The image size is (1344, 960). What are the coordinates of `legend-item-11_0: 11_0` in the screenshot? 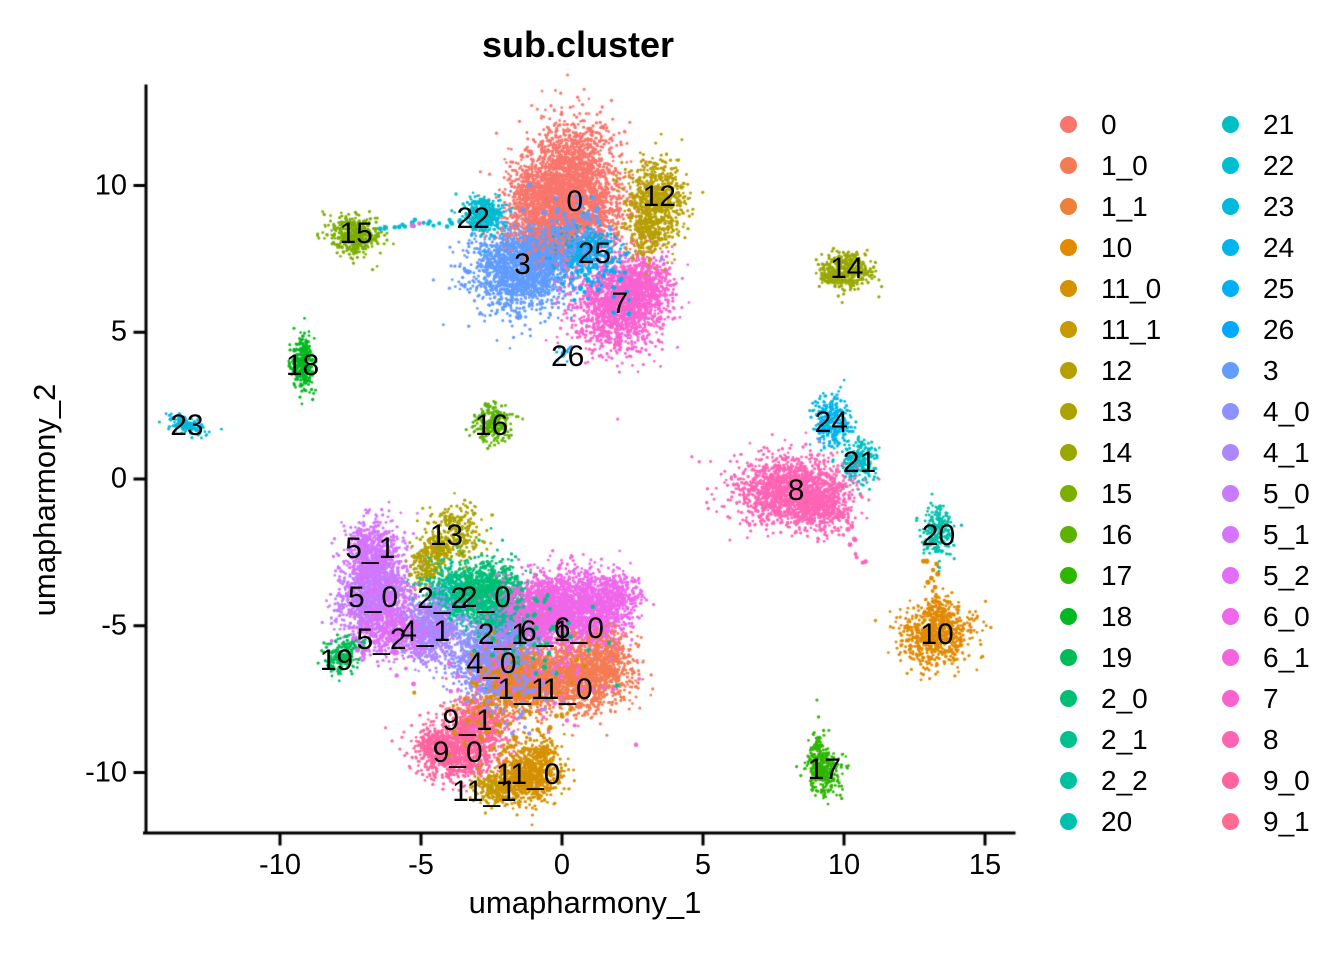 It's located at (1135, 288).